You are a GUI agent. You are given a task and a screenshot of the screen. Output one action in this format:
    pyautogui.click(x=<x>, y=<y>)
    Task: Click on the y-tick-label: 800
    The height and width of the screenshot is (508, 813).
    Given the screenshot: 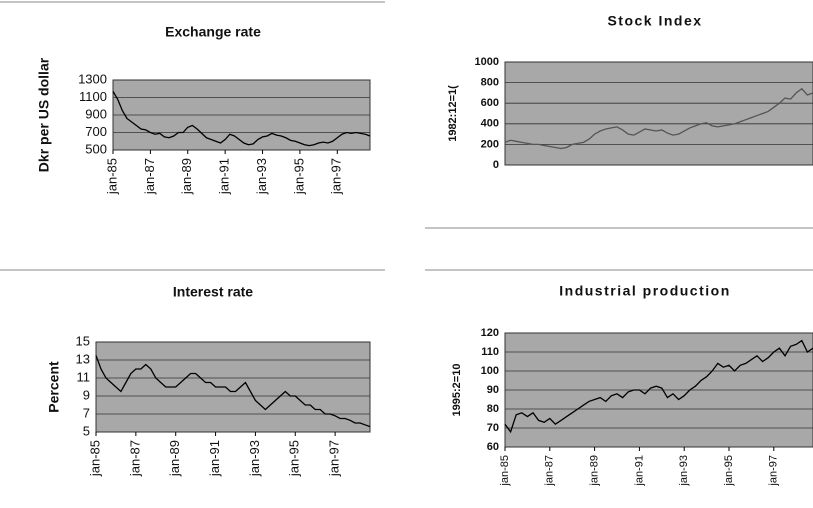 What is the action you would take?
    pyautogui.click(x=490, y=83)
    